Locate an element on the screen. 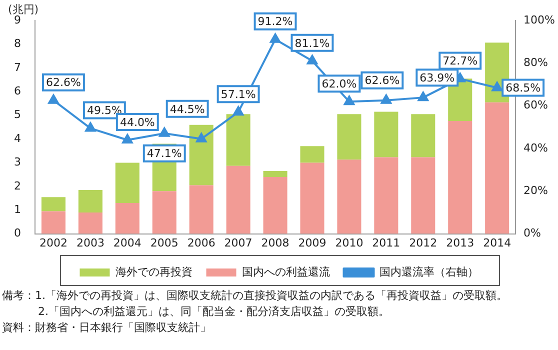 The image size is (558, 350). data-label: 49.5% is located at coordinates (104, 111).